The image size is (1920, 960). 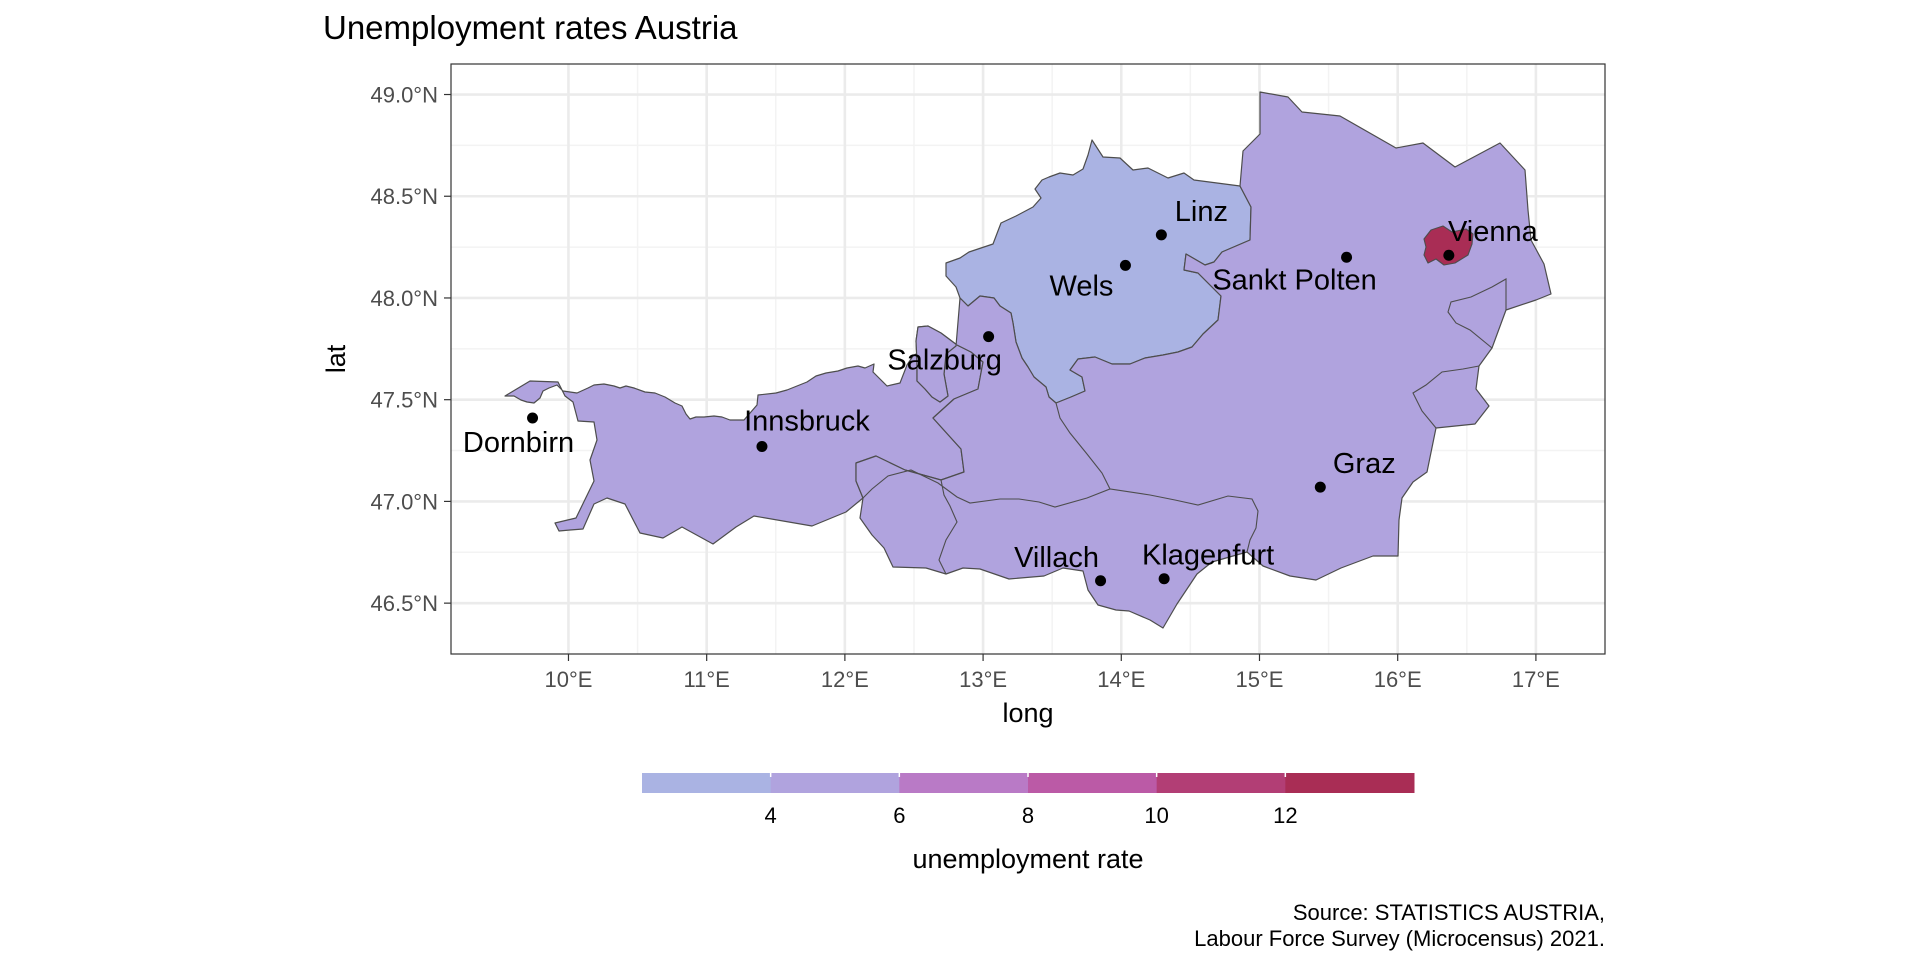 What do you see at coordinates (1285, 815) in the screenshot?
I see `legend-tick-label: 12` at bounding box center [1285, 815].